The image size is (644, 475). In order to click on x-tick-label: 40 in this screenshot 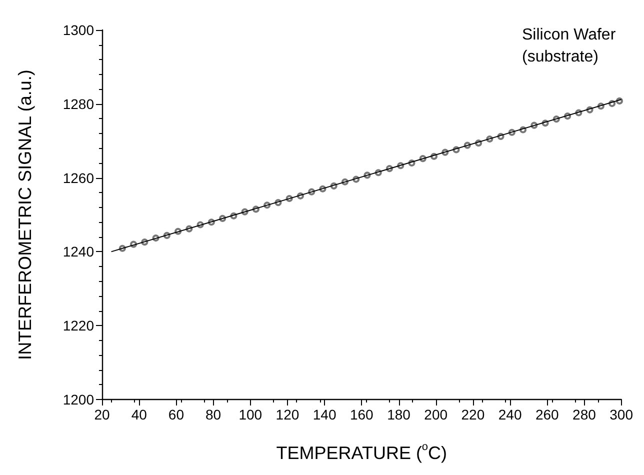, I will do `click(139, 414)`.